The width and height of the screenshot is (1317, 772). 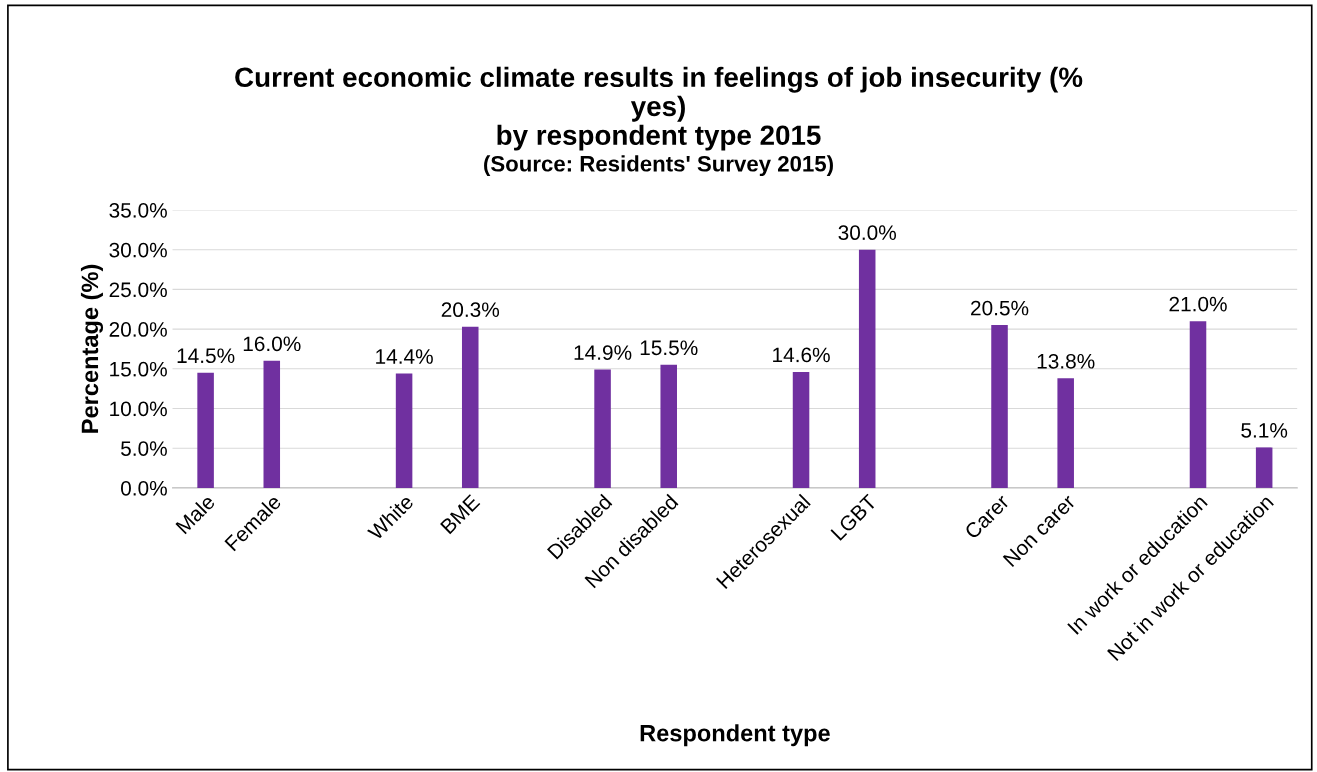 What do you see at coordinates (470, 310) in the screenshot?
I see `data-label: 20.3%` at bounding box center [470, 310].